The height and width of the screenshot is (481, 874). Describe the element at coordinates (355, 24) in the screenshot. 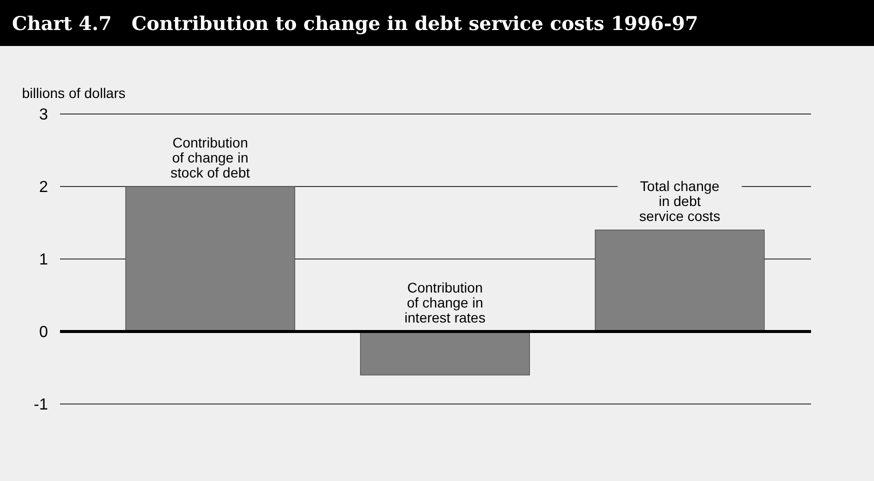

I see `chart-title: Chart 4.7 Contribution to change in debt service costs 1996-97` at that location.